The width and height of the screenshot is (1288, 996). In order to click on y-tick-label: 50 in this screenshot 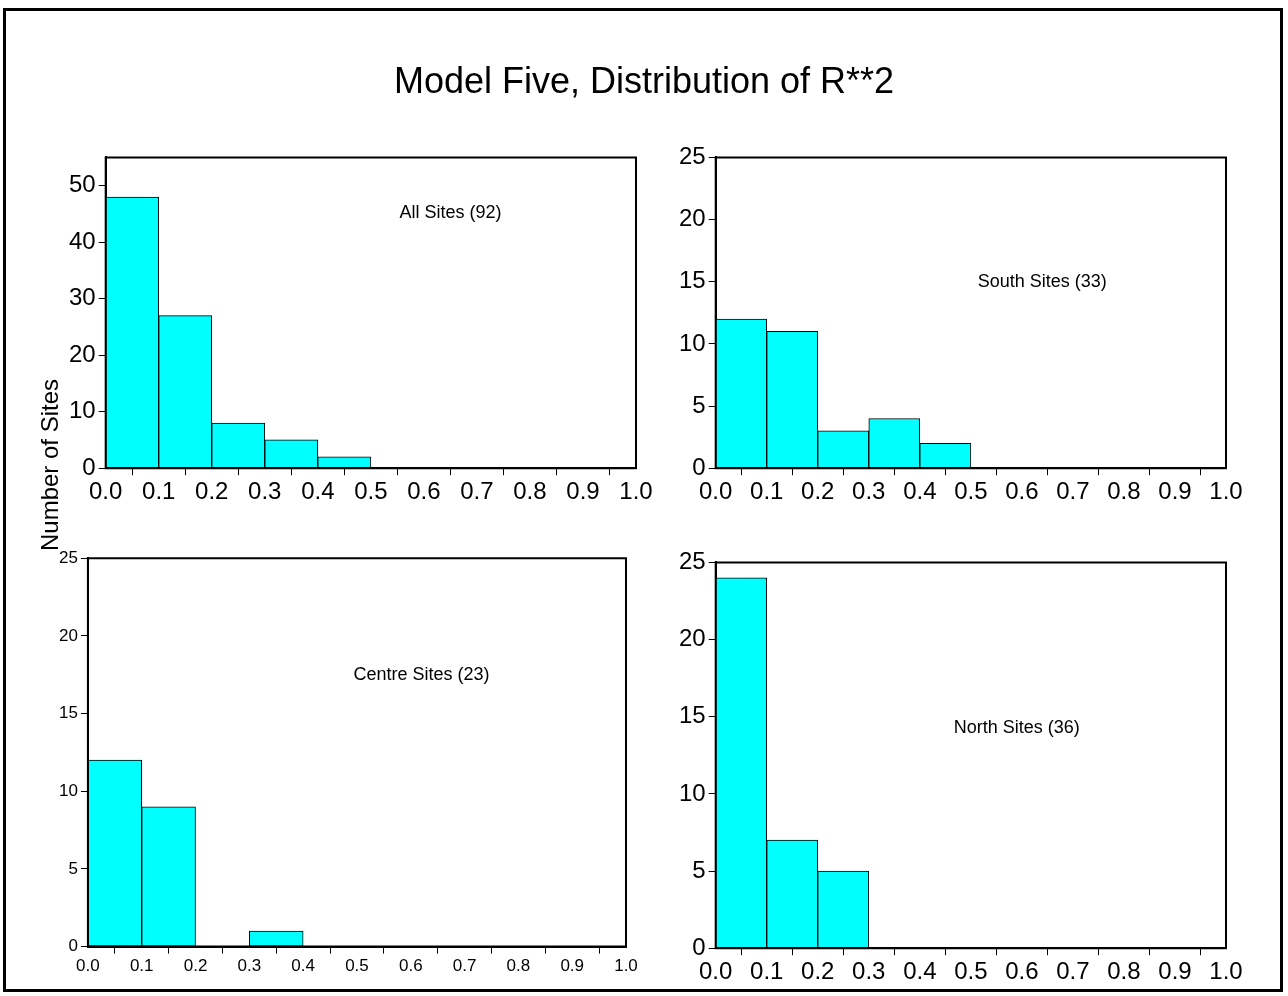, I will do `click(82, 184)`.